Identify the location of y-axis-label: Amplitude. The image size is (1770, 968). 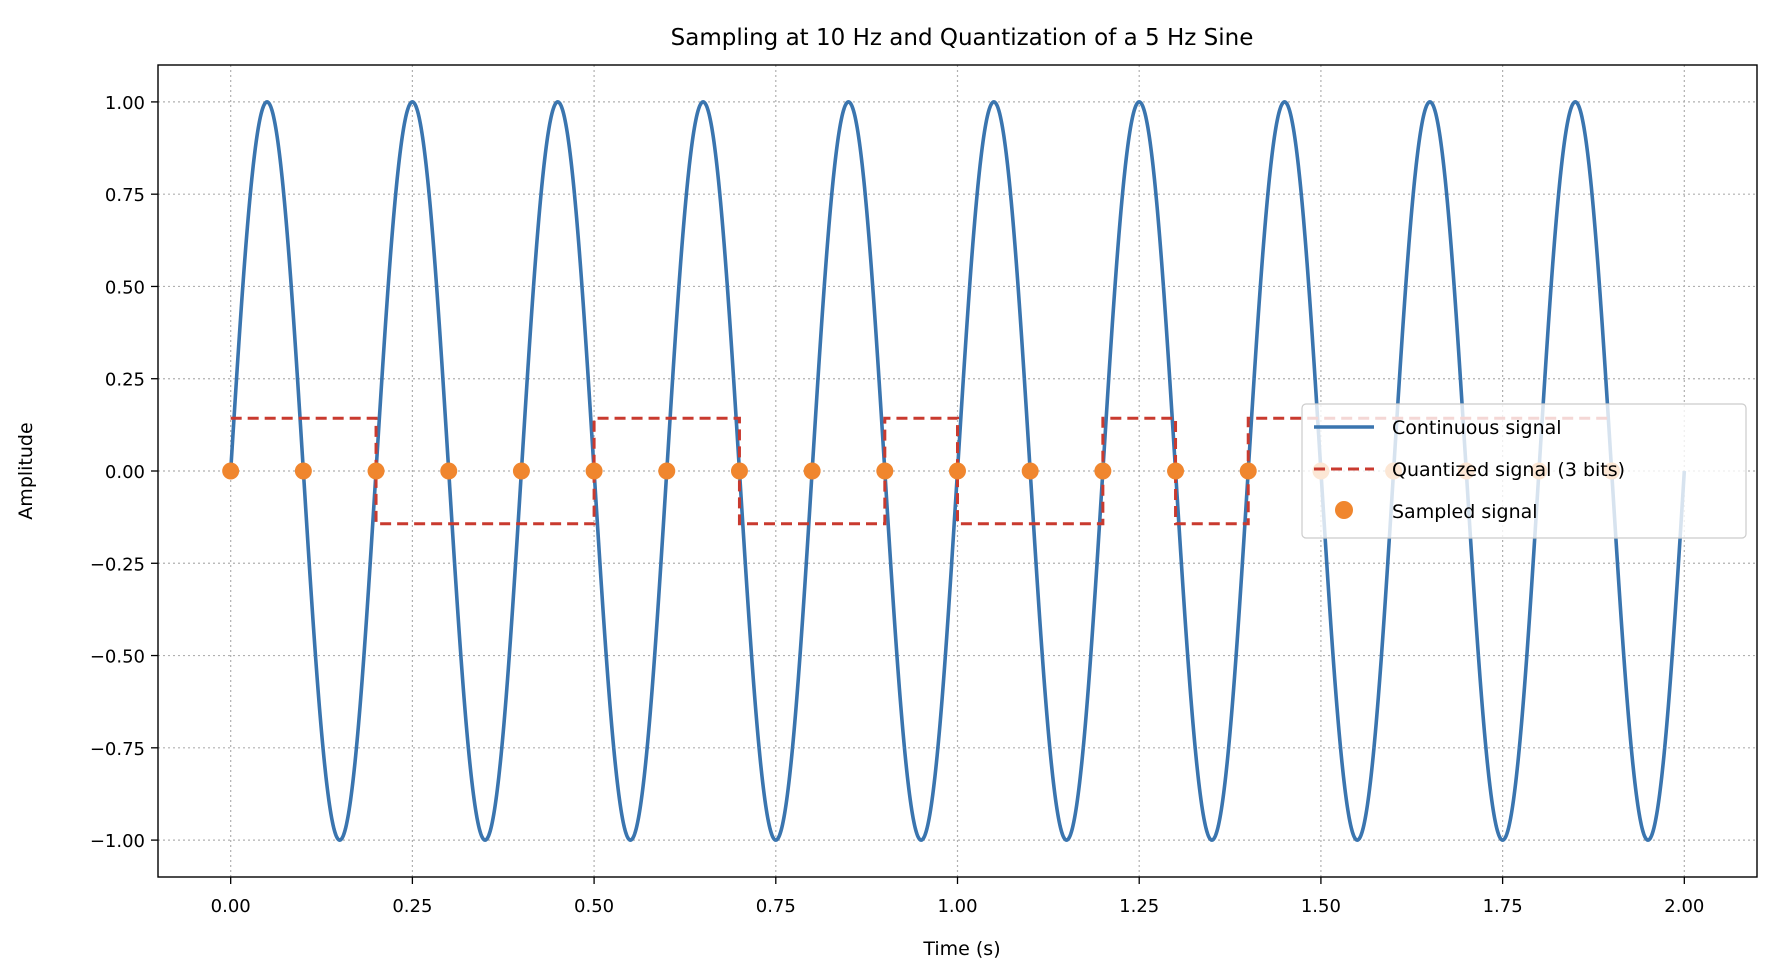
(26, 470).